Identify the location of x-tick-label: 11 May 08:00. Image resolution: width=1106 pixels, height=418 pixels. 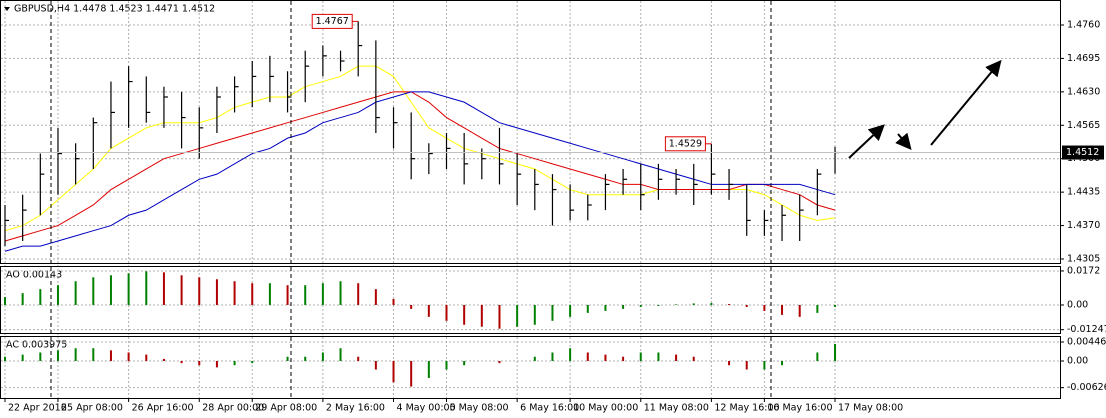
(676, 408).